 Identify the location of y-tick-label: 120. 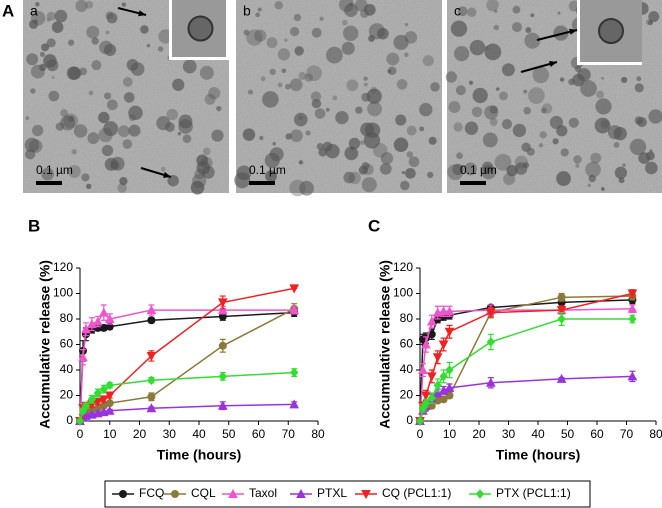
(63, 267).